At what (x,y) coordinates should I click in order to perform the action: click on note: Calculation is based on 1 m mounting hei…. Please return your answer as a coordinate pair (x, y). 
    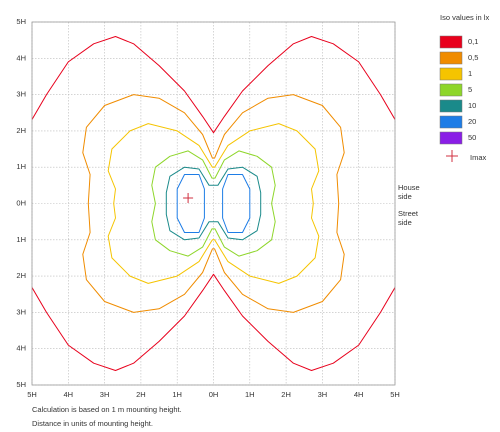
    Looking at the image, I should click on (107, 409).